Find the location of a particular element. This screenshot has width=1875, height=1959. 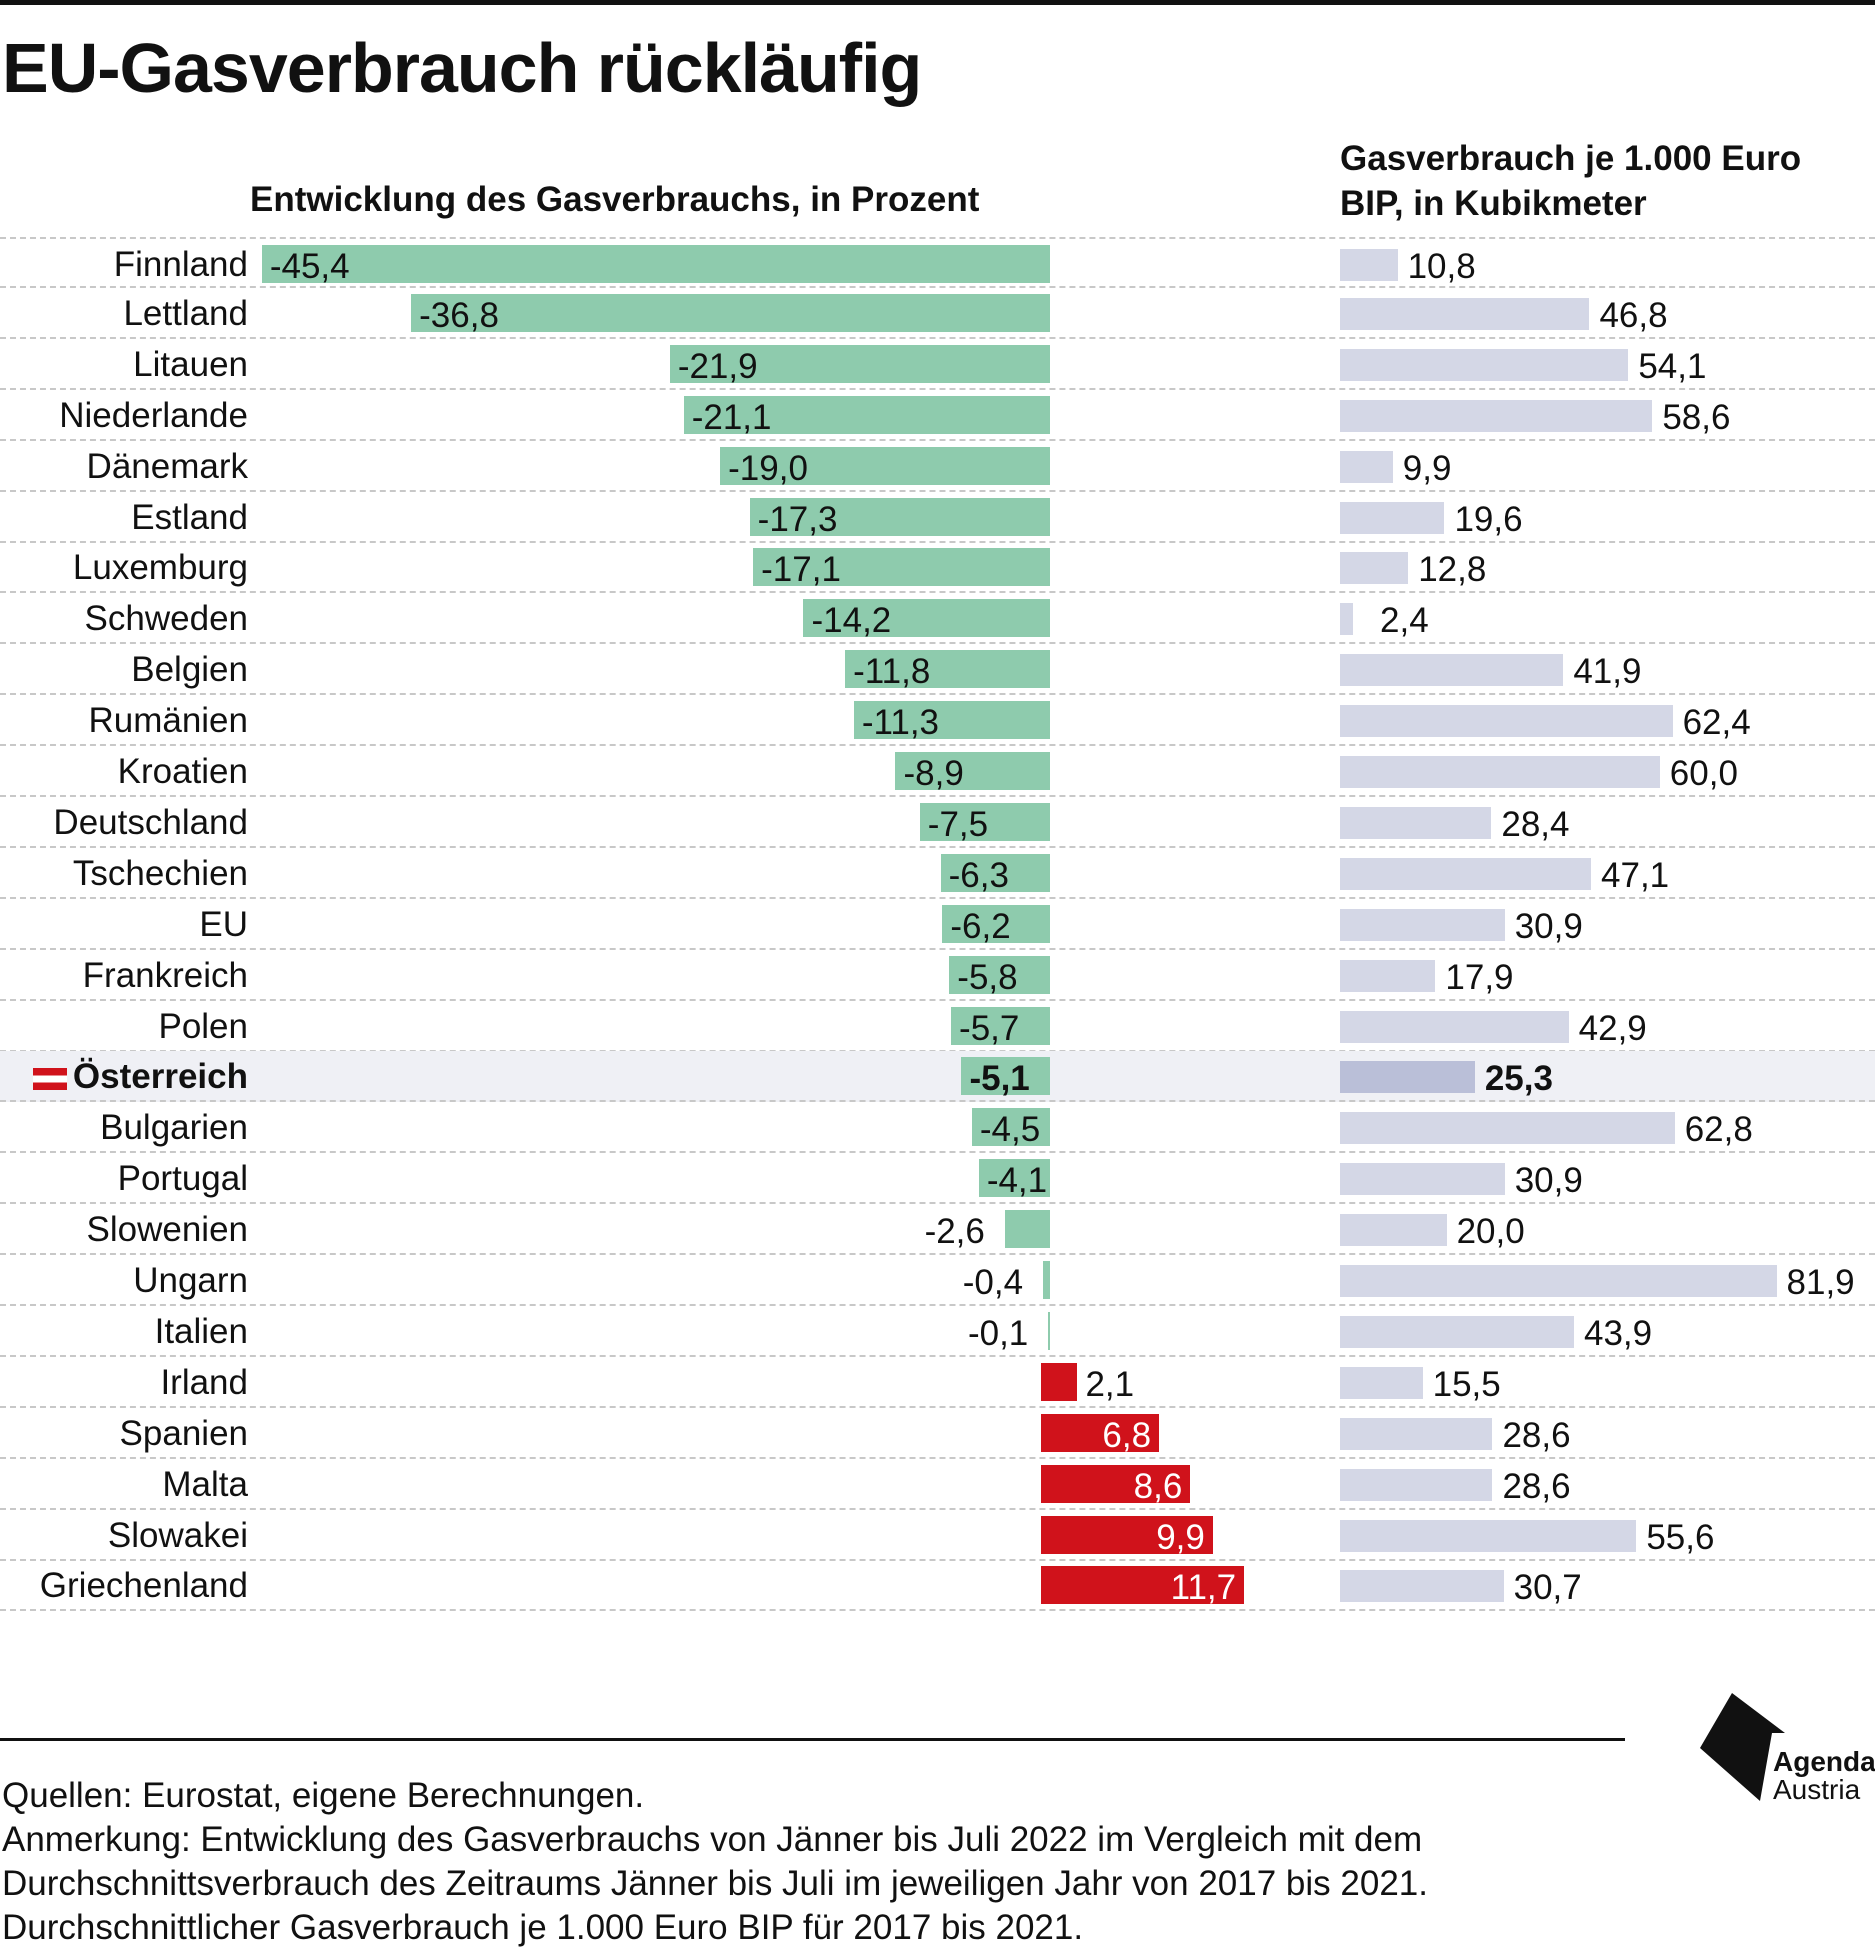

change-value: 9,9 is located at coordinates (1180, 1537).